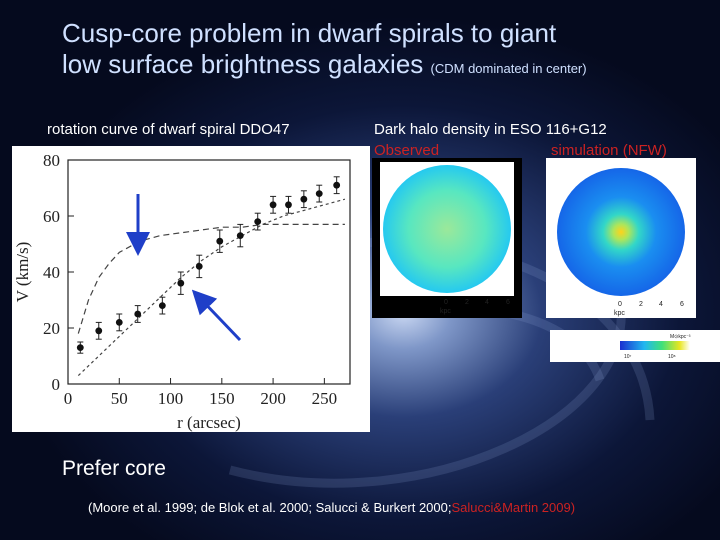 Image resolution: width=720 pixels, height=540 pixels. Describe the element at coordinates (68, 398) in the screenshot. I see `x-tick-label: 0` at that location.